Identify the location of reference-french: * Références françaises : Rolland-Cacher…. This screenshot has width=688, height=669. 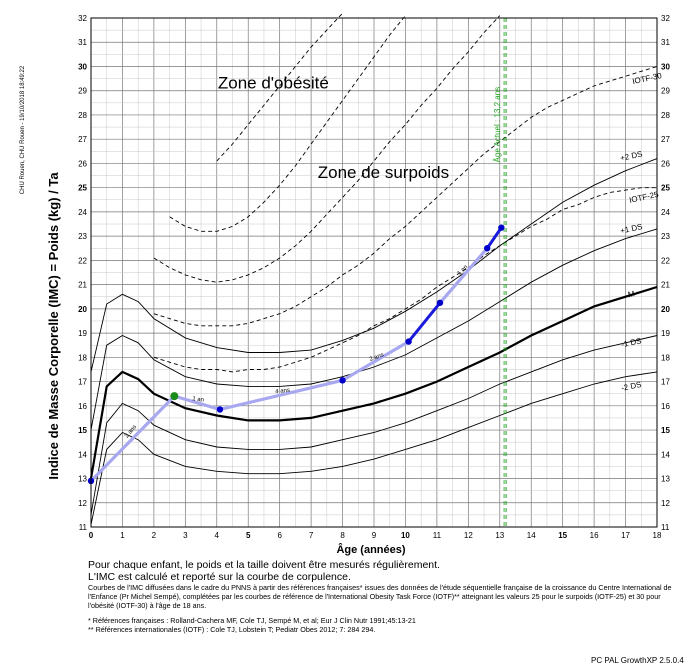
(252, 620).